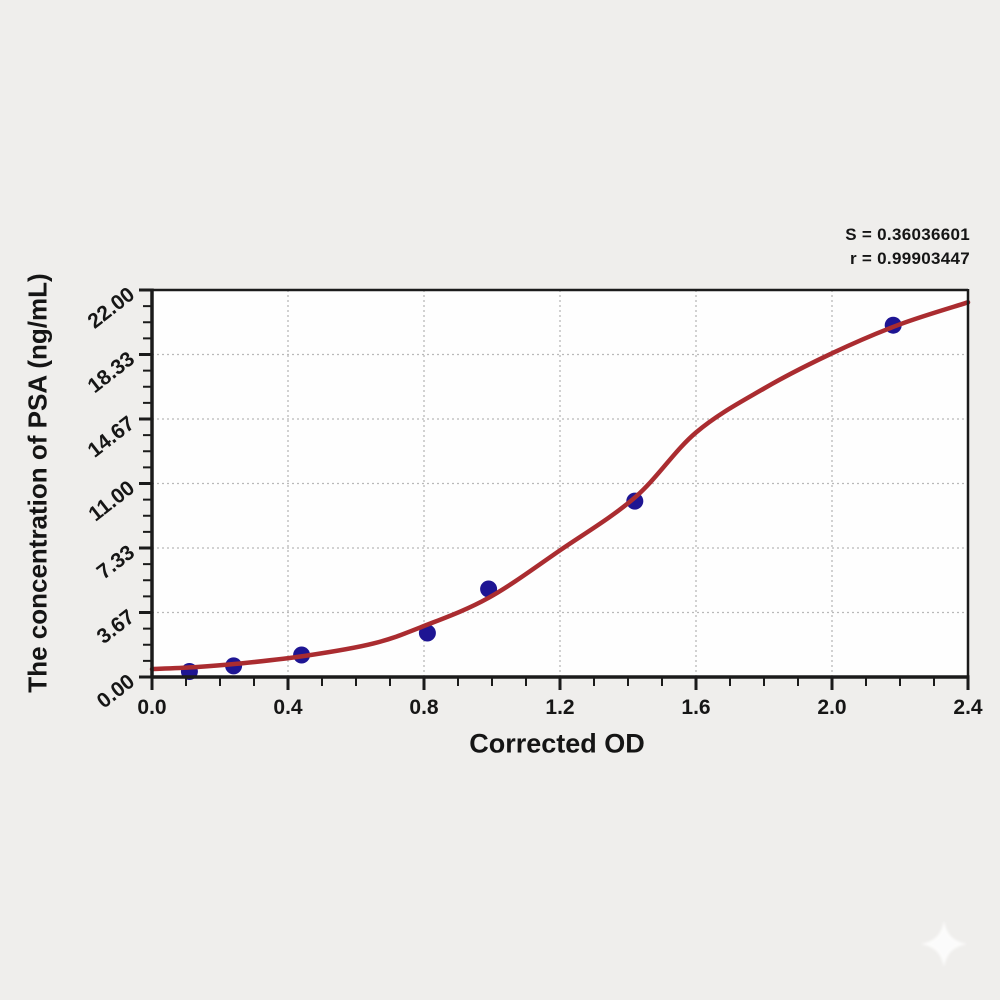 The image size is (1000, 1000). Describe the element at coordinates (116, 626) in the screenshot. I see `y-tick-label: 3.67` at that location.